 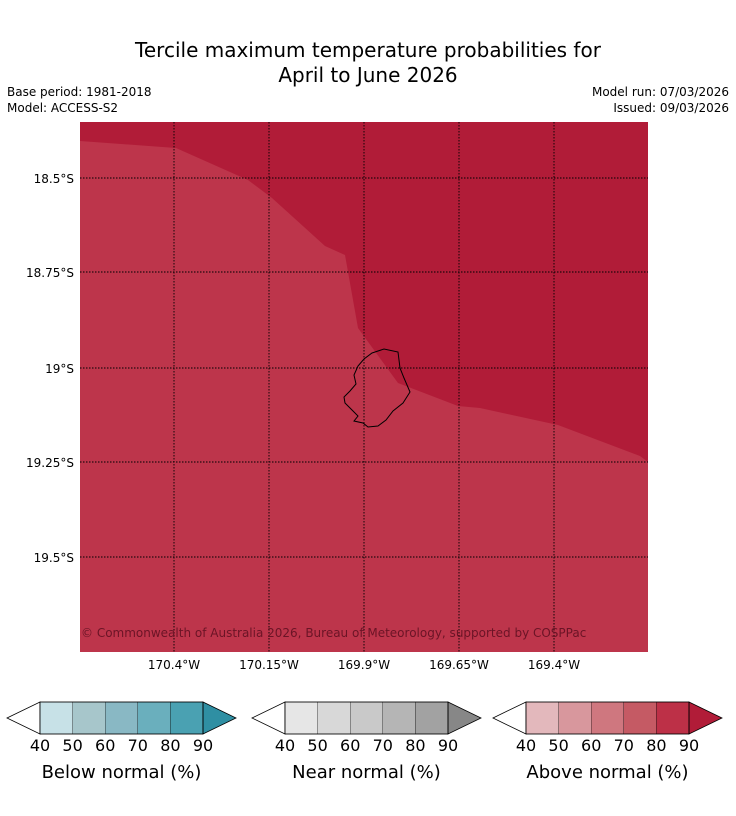 I want to click on latitude-labels: 18.5°S 18.75°S 19°S 19.25°S 19.5°S, so click(x=50, y=368).